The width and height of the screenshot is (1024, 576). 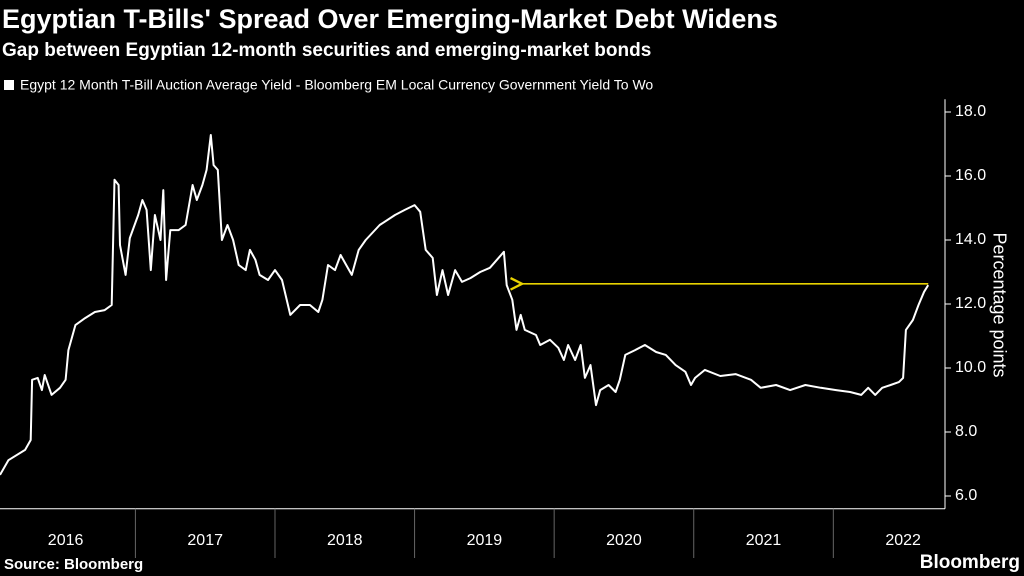 I want to click on x-tick-label: 2018, so click(x=345, y=540).